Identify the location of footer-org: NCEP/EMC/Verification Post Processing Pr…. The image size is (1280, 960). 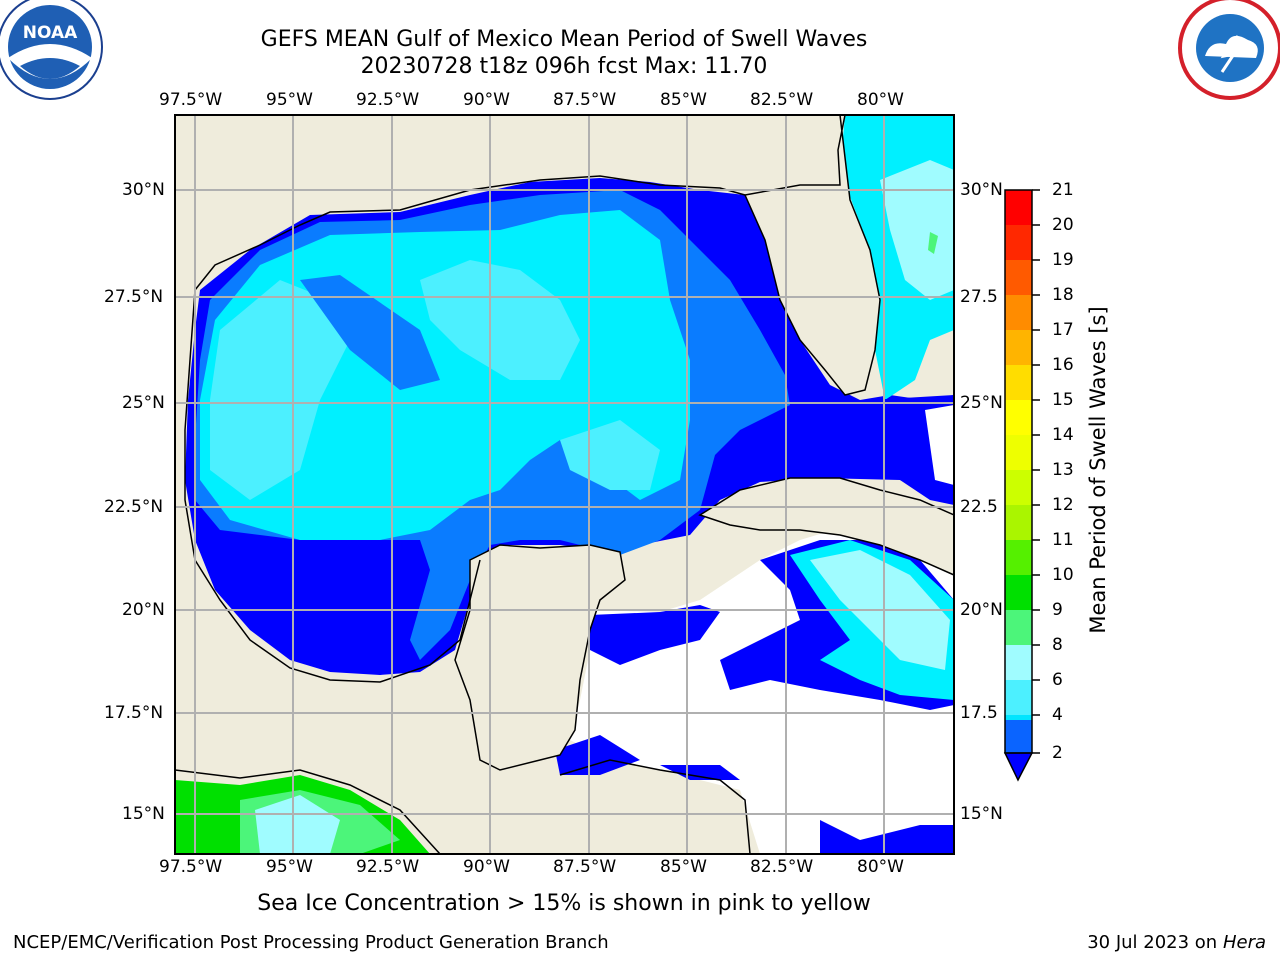
(311, 942).